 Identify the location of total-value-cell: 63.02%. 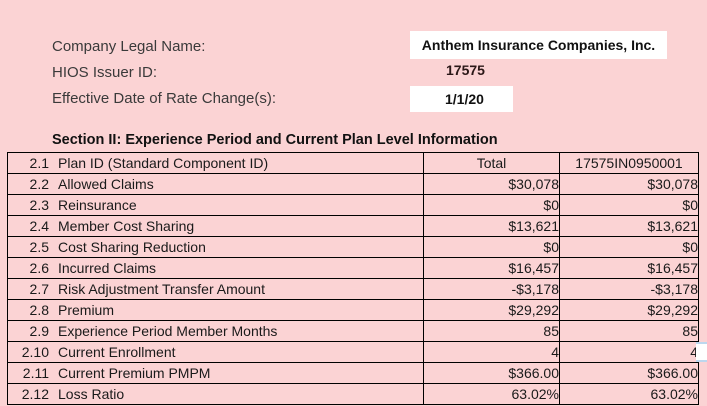
(491, 394).